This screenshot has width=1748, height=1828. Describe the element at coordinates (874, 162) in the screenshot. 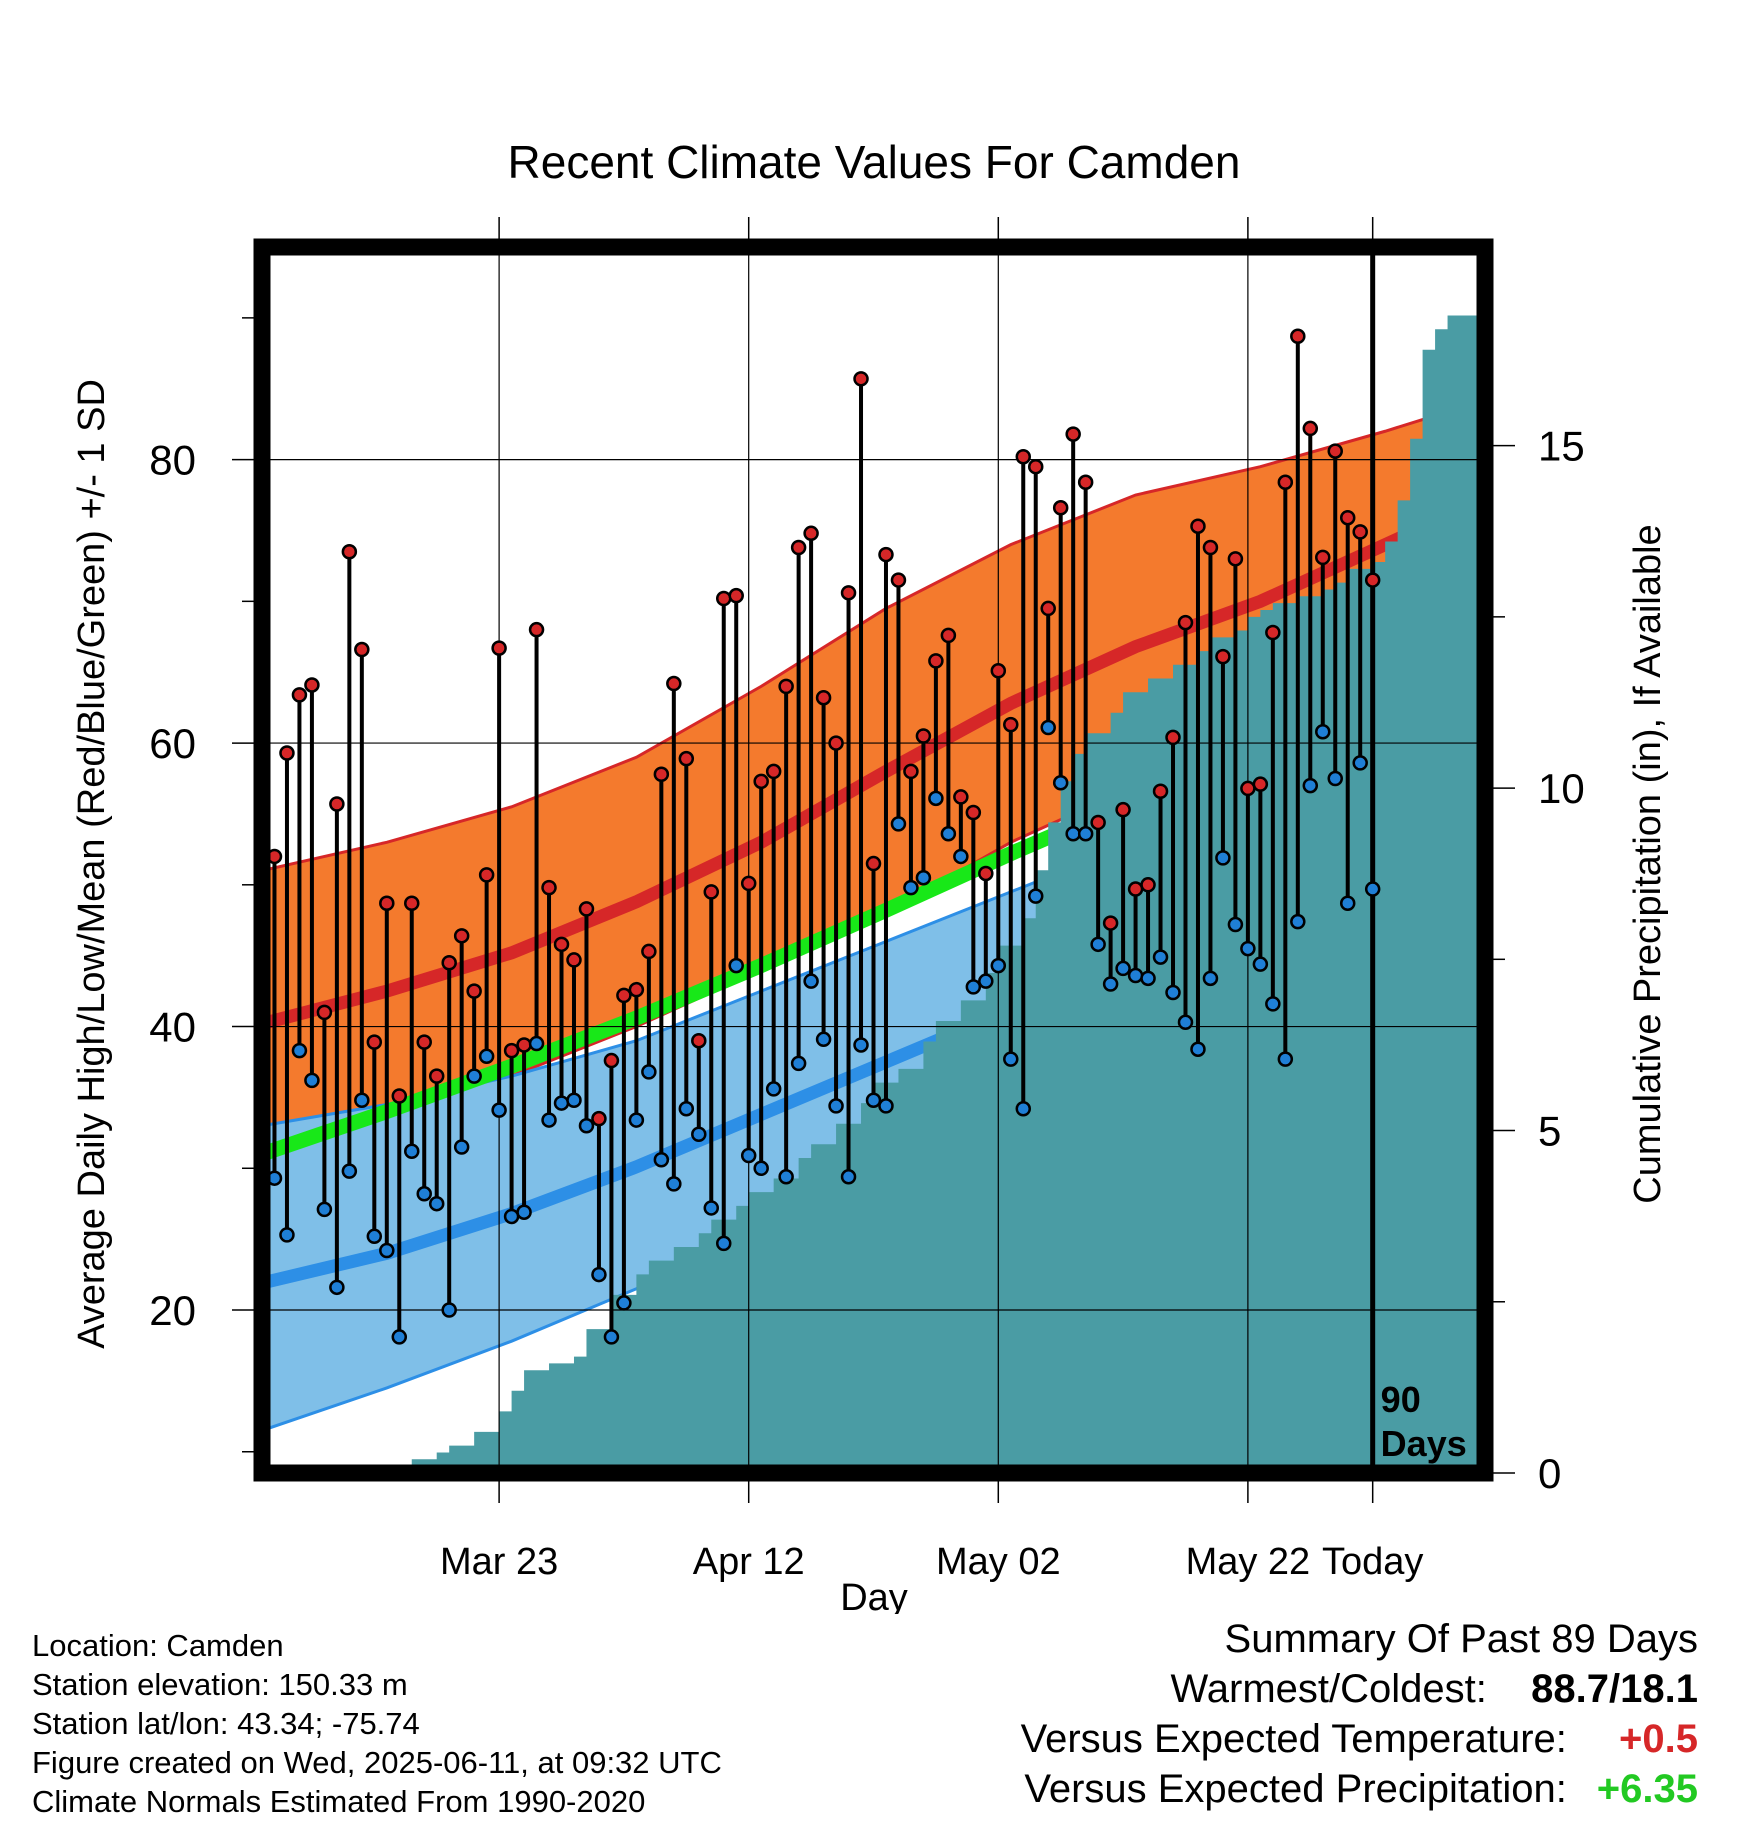

I see `chart-title: Recent Climate Values For Camden` at that location.